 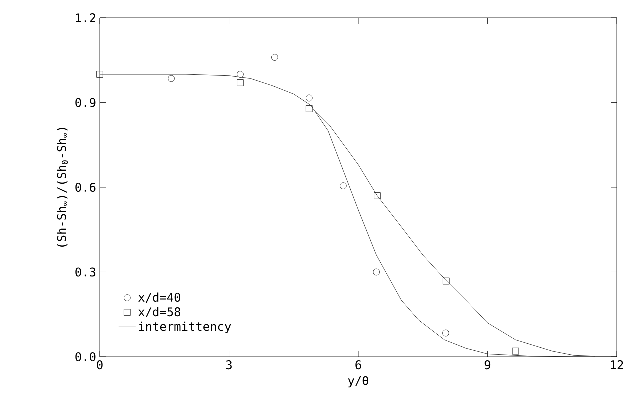 What do you see at coordinates (159, 297) in the screenshot?
I see `legend-label: x/d=40` at bounding box center [159, 297].